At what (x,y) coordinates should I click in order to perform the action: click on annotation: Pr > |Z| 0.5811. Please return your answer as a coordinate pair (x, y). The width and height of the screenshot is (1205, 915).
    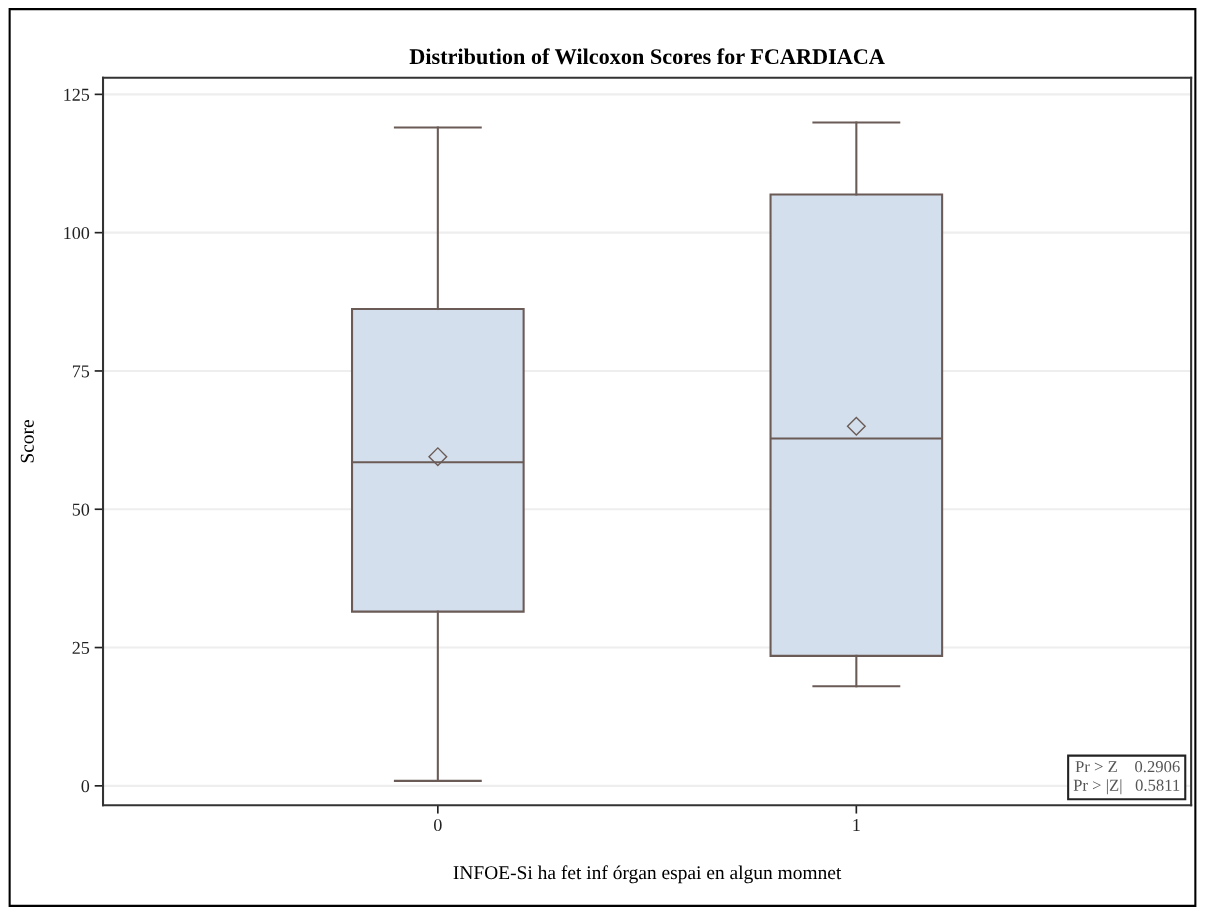
    Looking at the image, I should click on (1126, 787).